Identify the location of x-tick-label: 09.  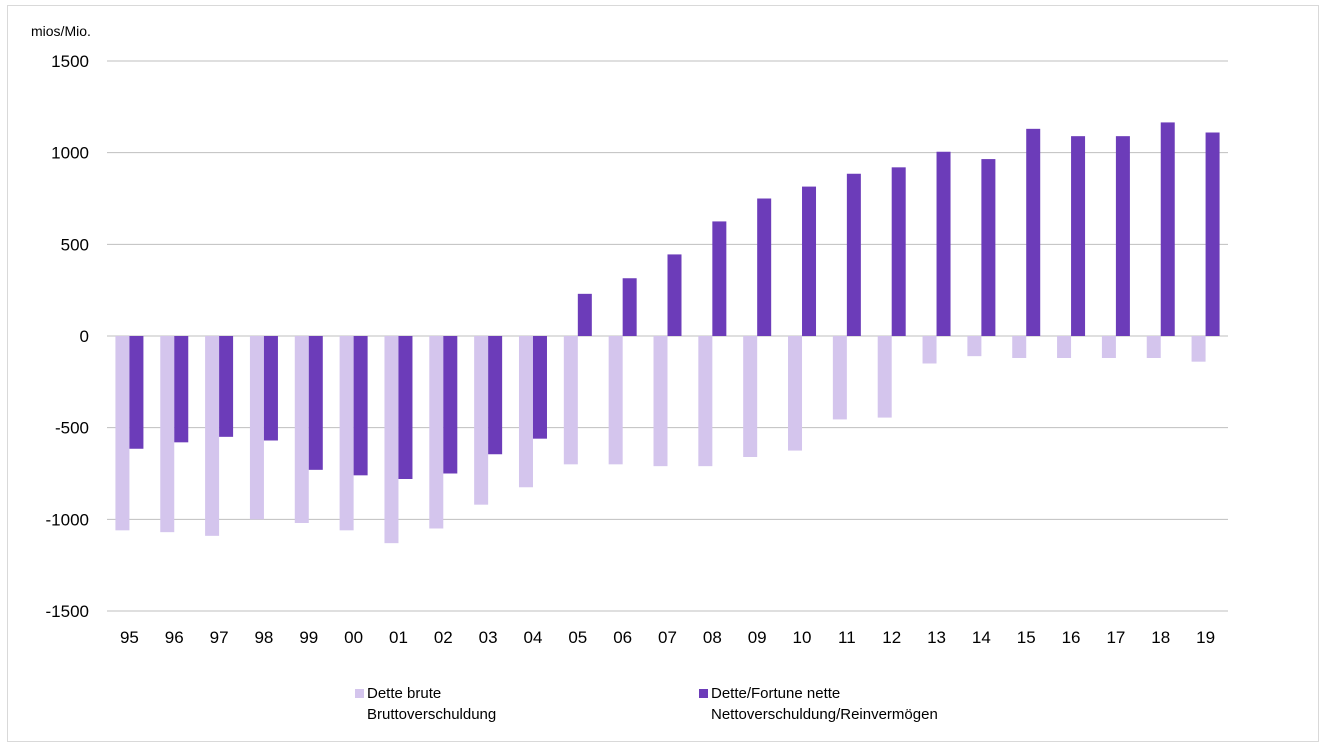
(757, 637).